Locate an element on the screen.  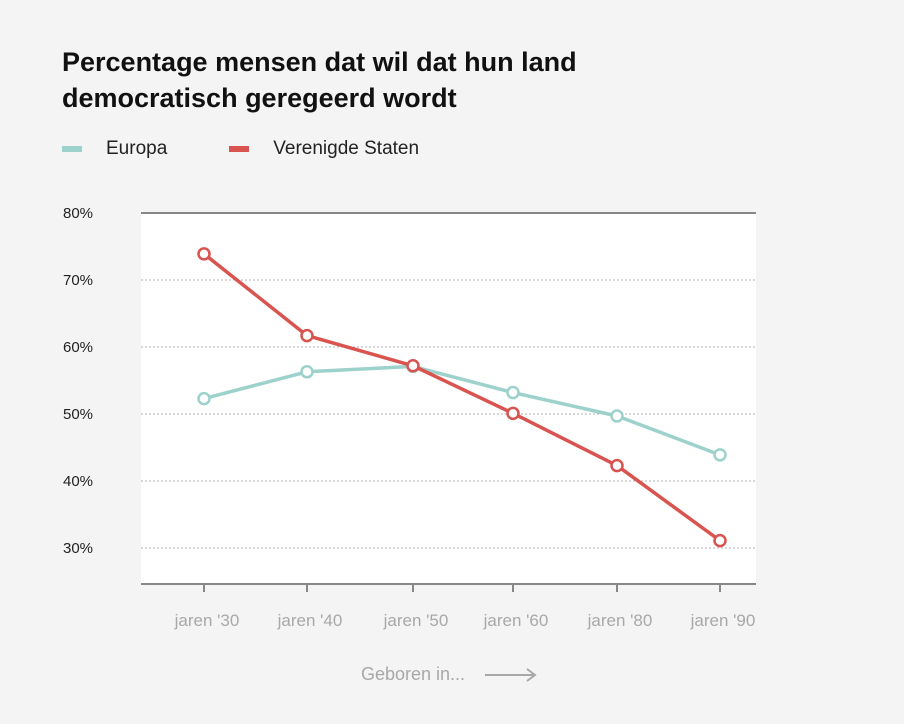
x-tick-label: jaren '60 is located at coordinates (516, 620).